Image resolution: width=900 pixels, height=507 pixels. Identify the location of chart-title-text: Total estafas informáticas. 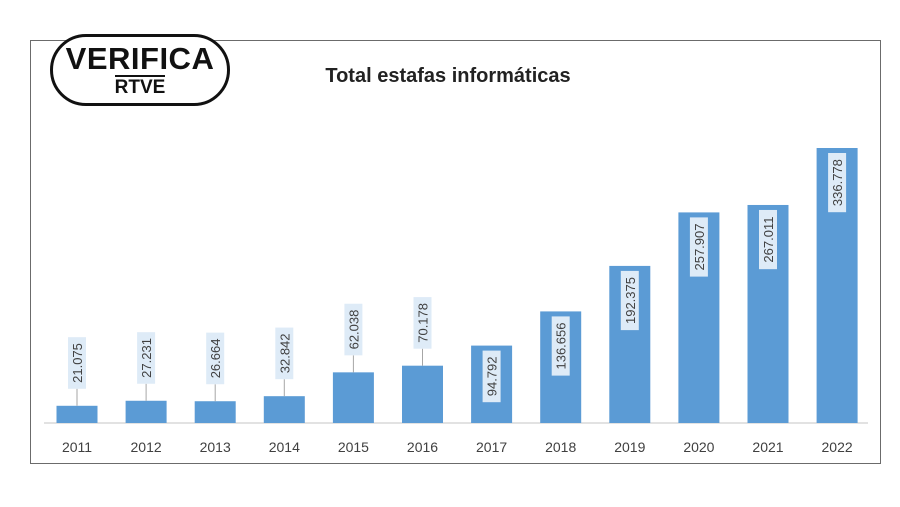
(448, 76).